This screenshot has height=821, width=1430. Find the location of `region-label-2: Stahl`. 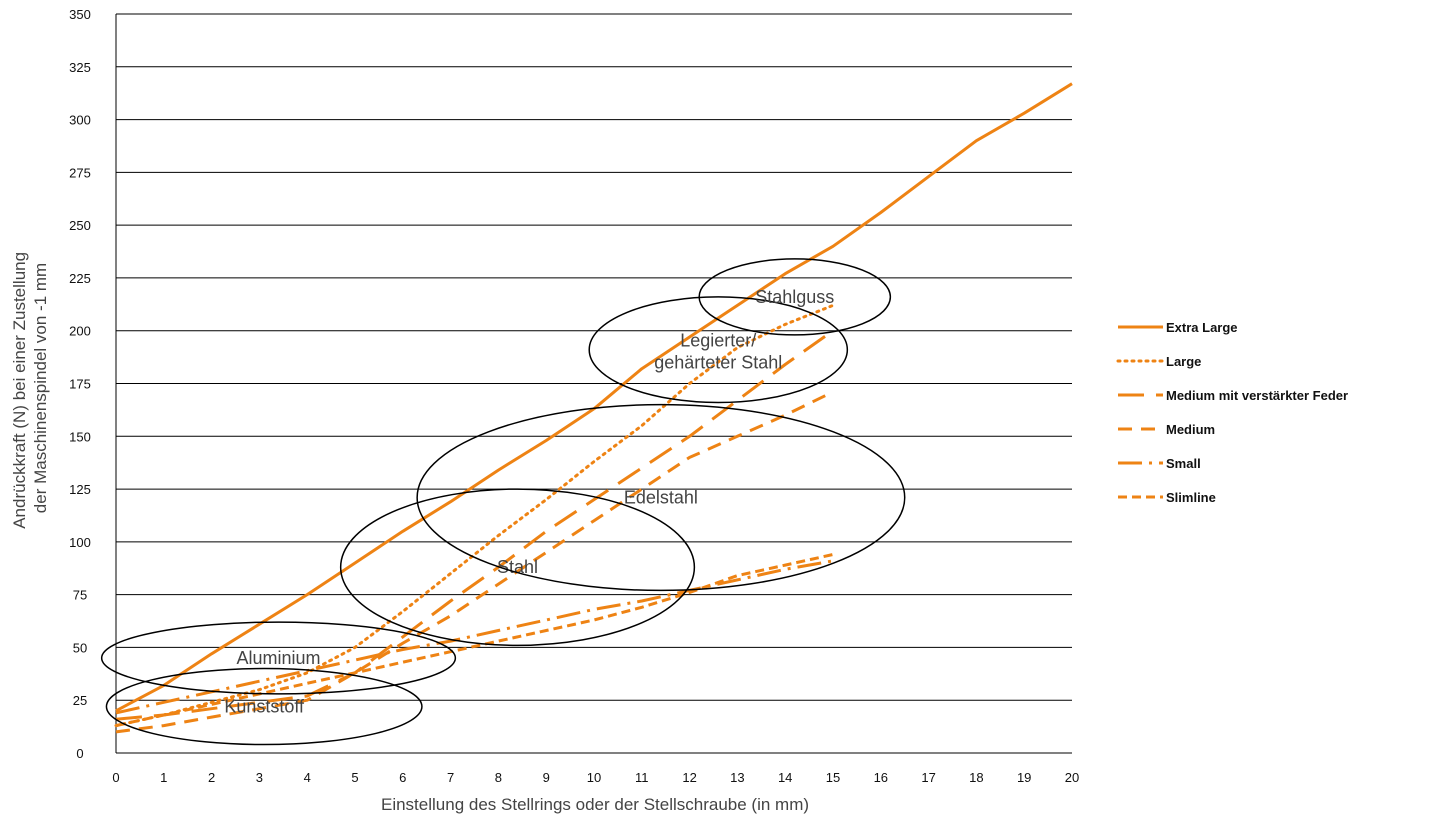

region-label-2: Stahl is located at coordinates (517, 567).